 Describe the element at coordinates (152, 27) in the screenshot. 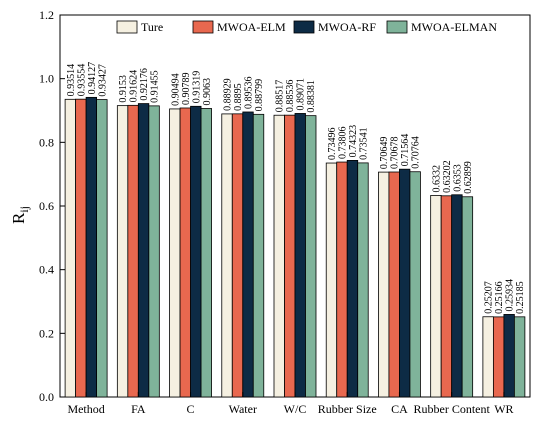

I see `legend-label: Ture` at that location.